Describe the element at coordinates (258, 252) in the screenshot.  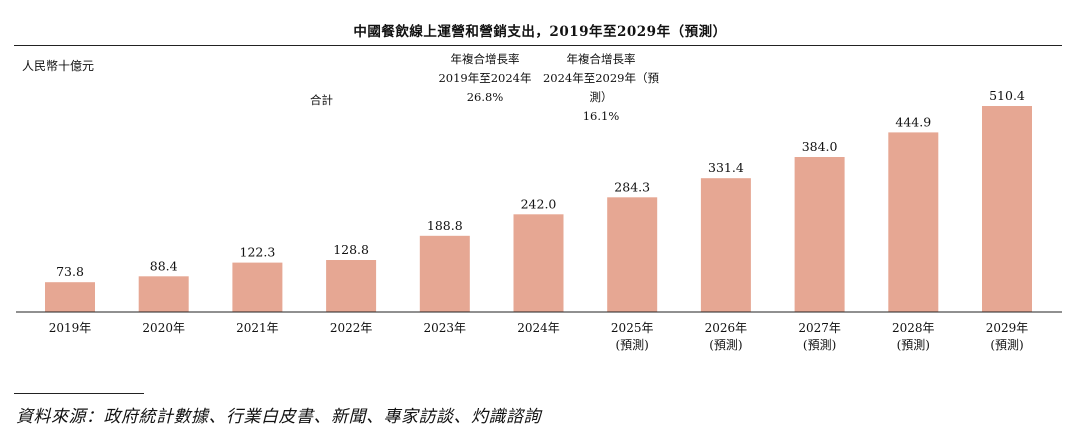
I see `value-label: 122.3` at that location.